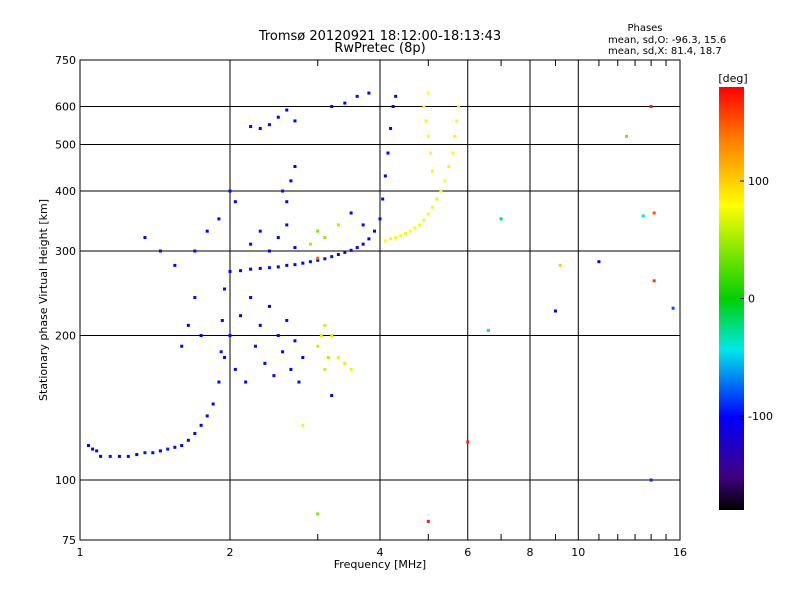 This screenshot has height=600, width=800. I want to click on x-tick-label: 4, so click(380, 552).